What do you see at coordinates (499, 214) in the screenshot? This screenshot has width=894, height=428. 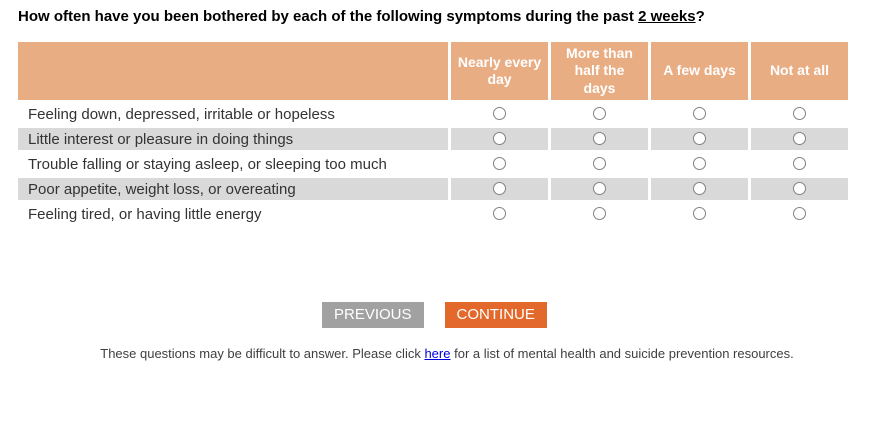 I see `radio-row5-nearly-every-day` at bounding box center [499, 214].